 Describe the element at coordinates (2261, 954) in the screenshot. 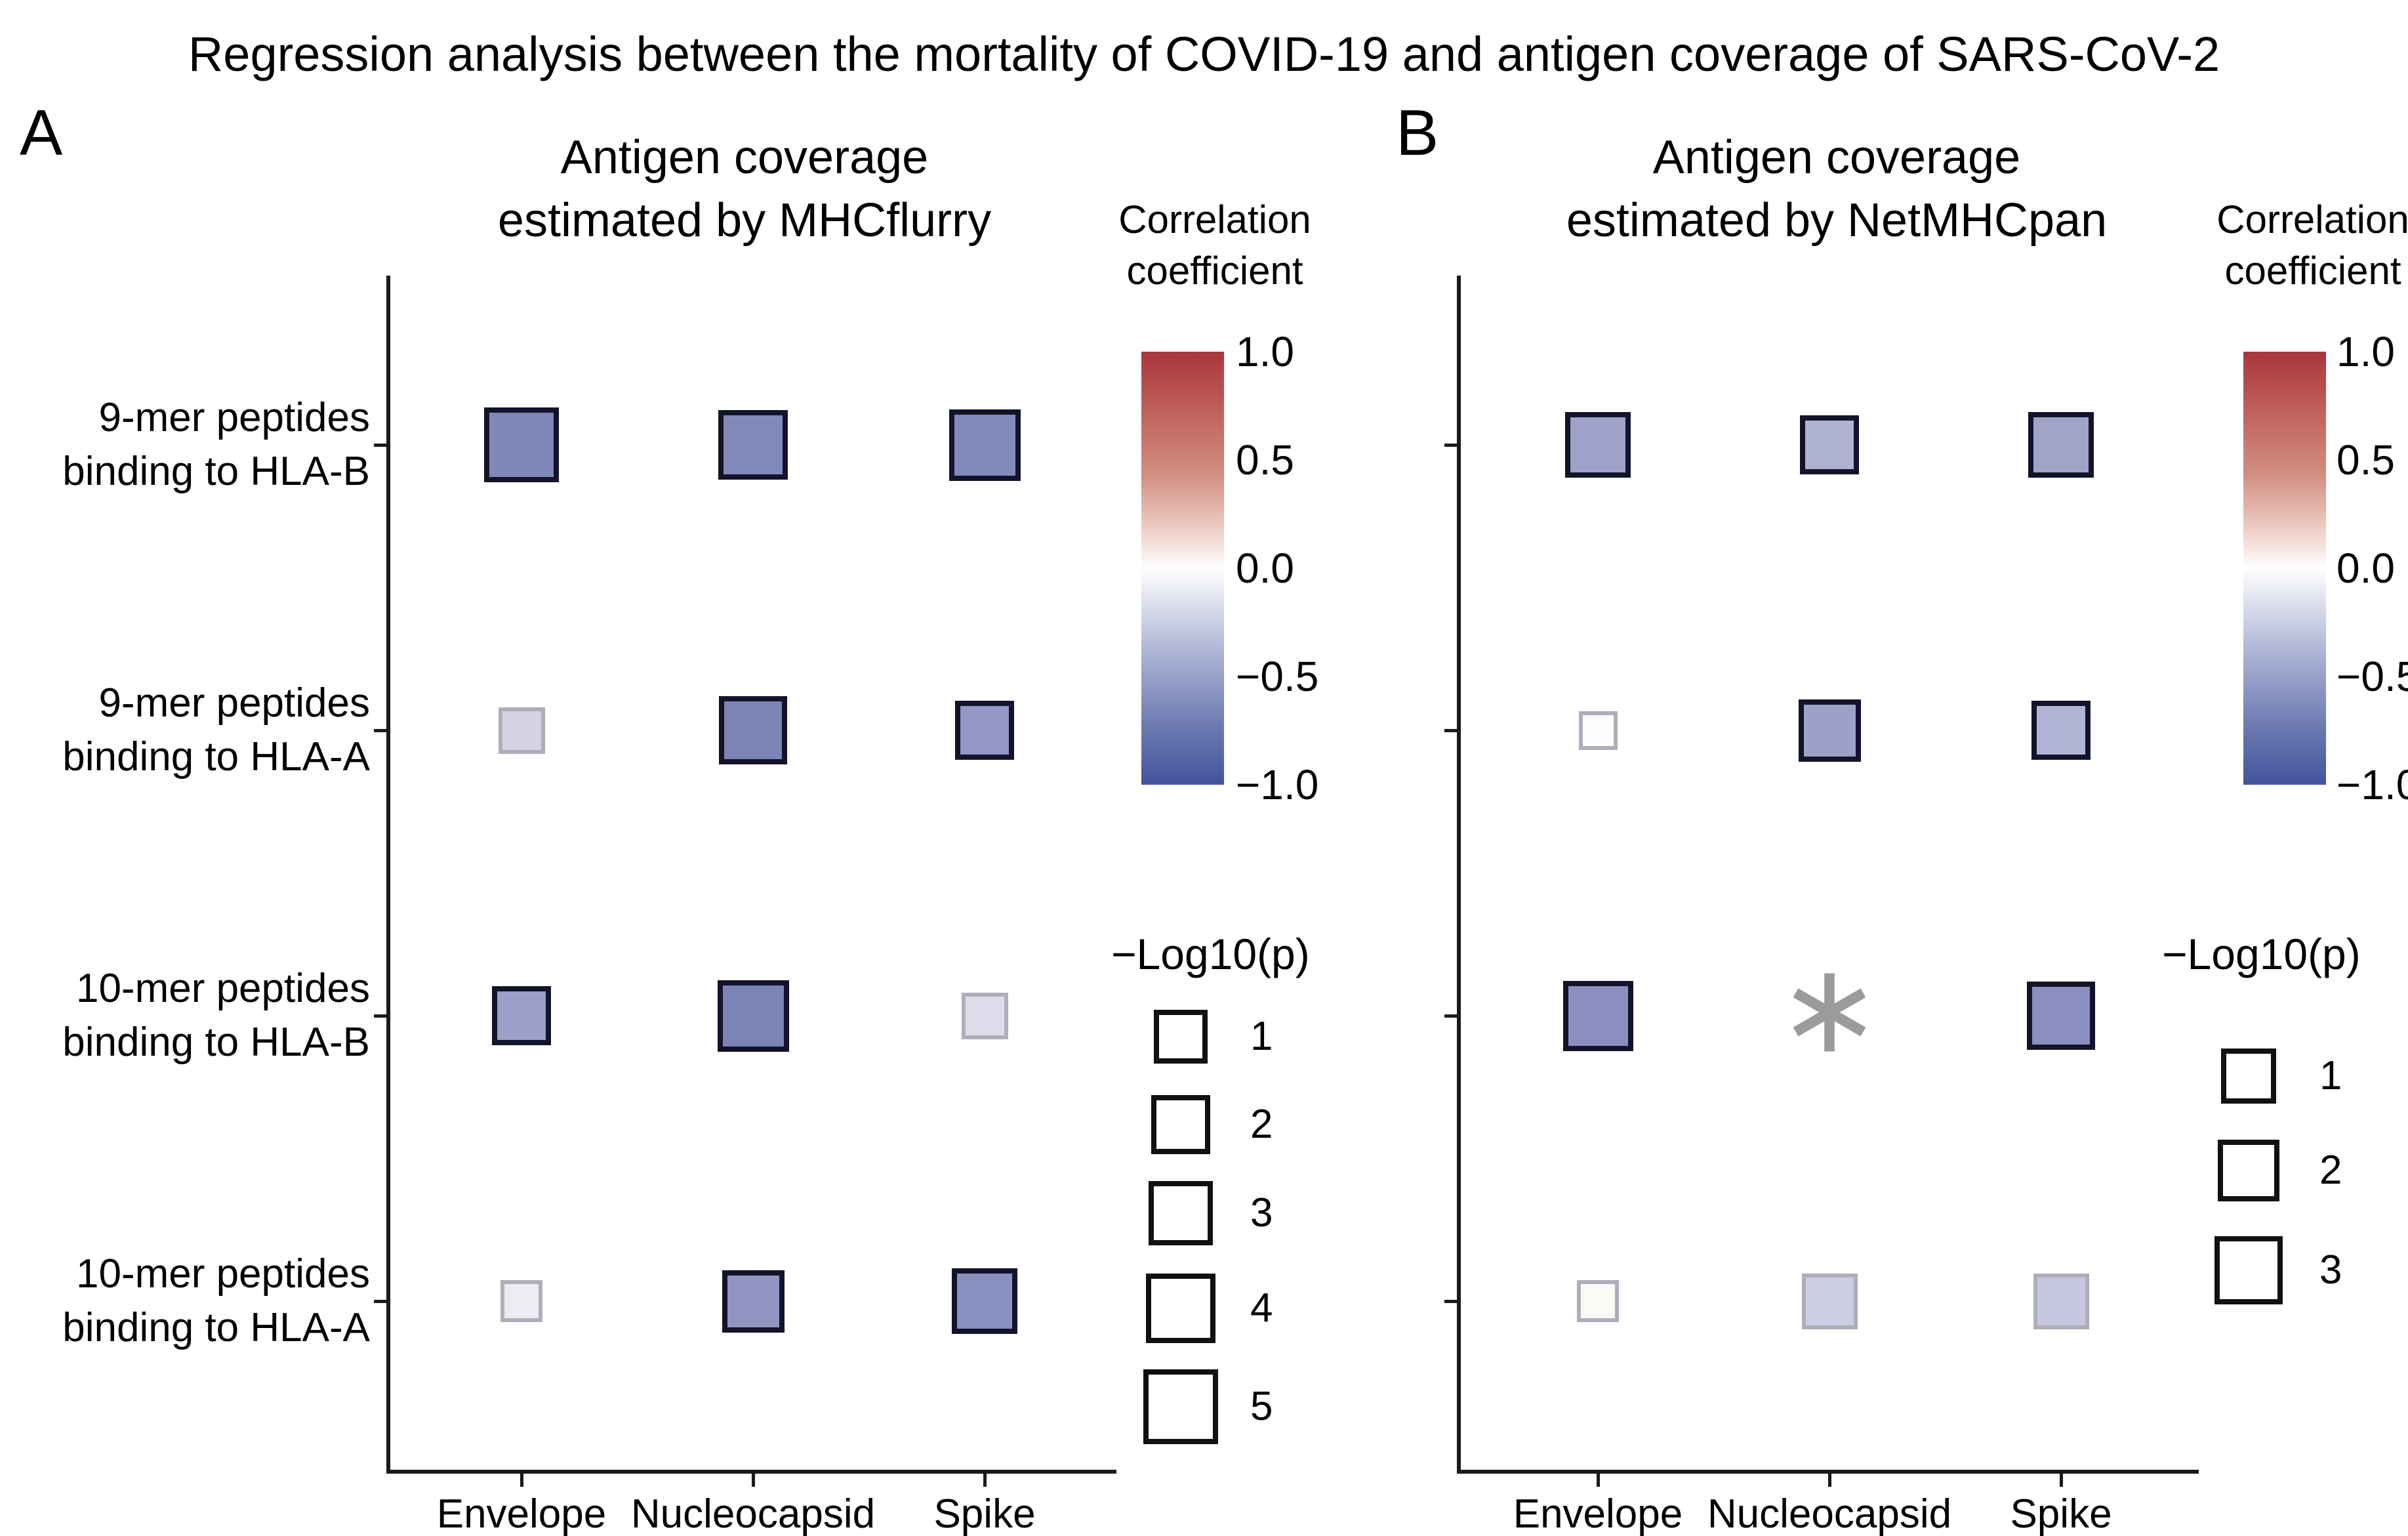

I see `size-legend-title-b: −Log10(p)` at that location.